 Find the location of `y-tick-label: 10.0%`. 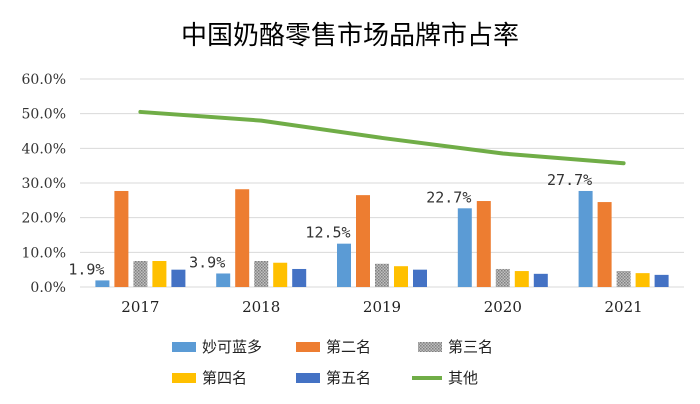

y-tick-label: 10.0% is located at coordinates (44, 253).